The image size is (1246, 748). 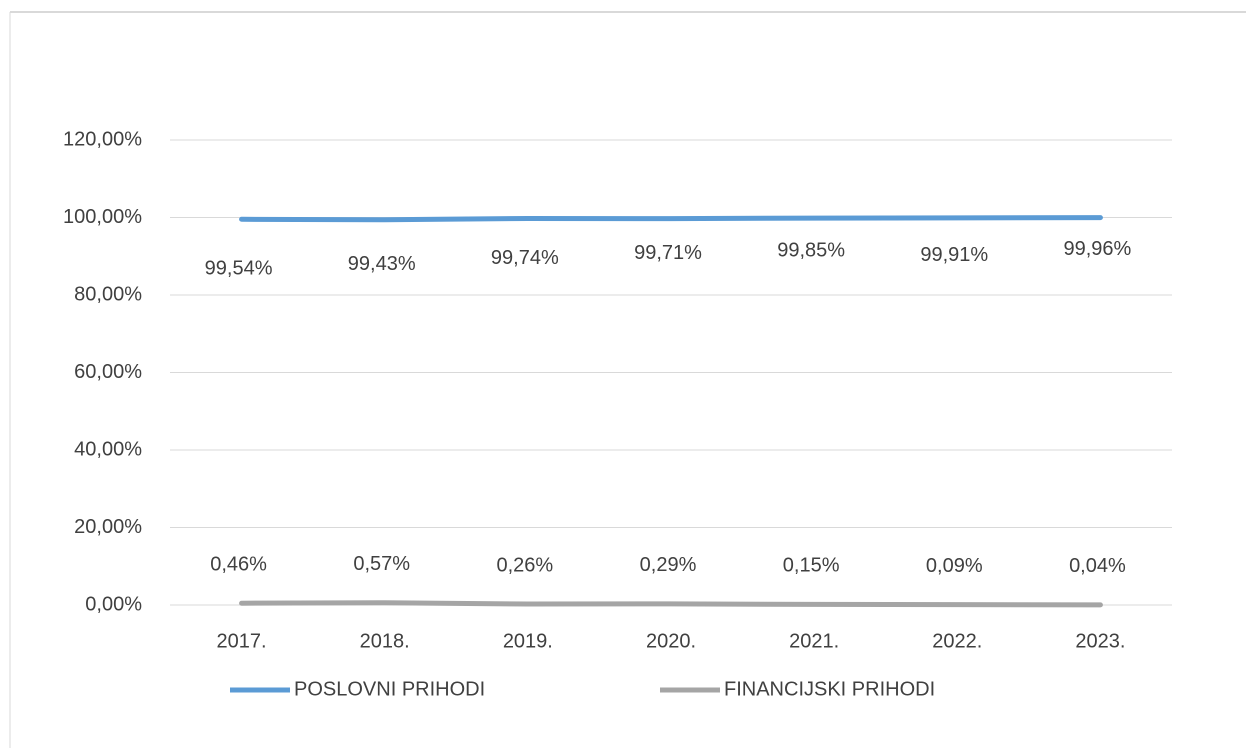 What do you see at coordinates (108, 449) in the screenshot?
I see `y-tick-label: 40,00%` at bounding box center [108, 449].